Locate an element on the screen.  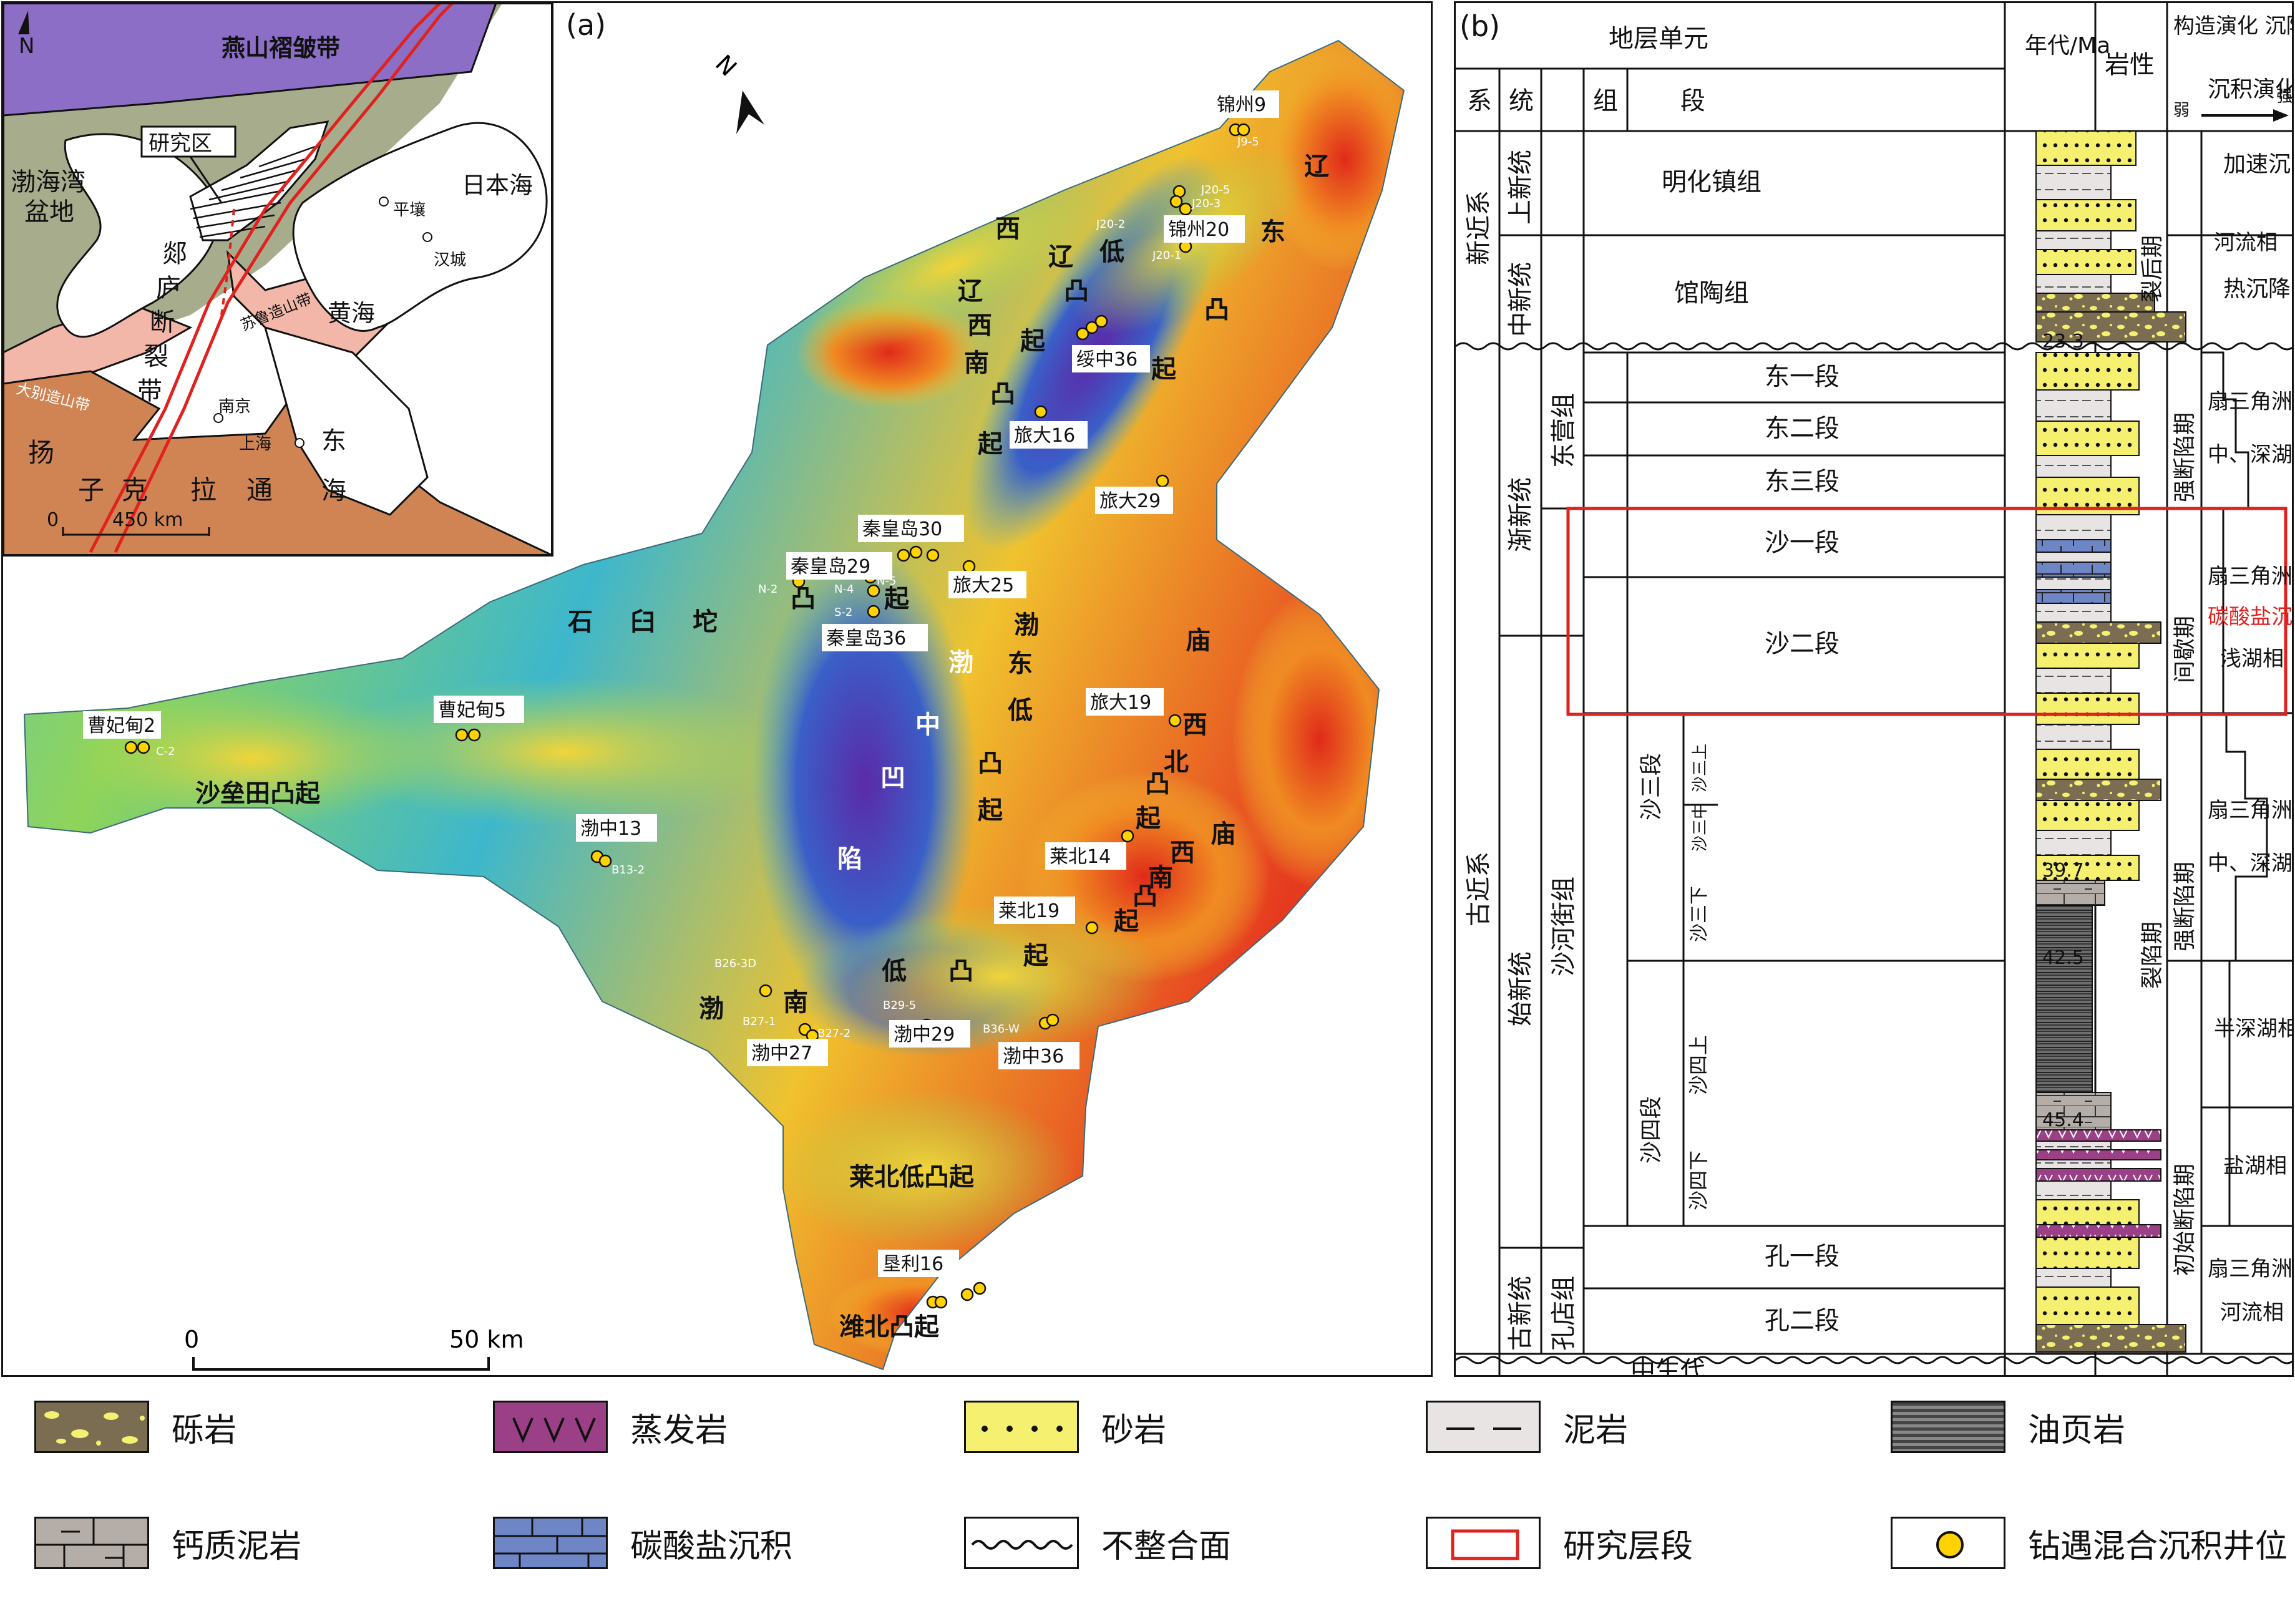
legend-oil-shale: 油页岩 is located at coordinates (2008, 1427).